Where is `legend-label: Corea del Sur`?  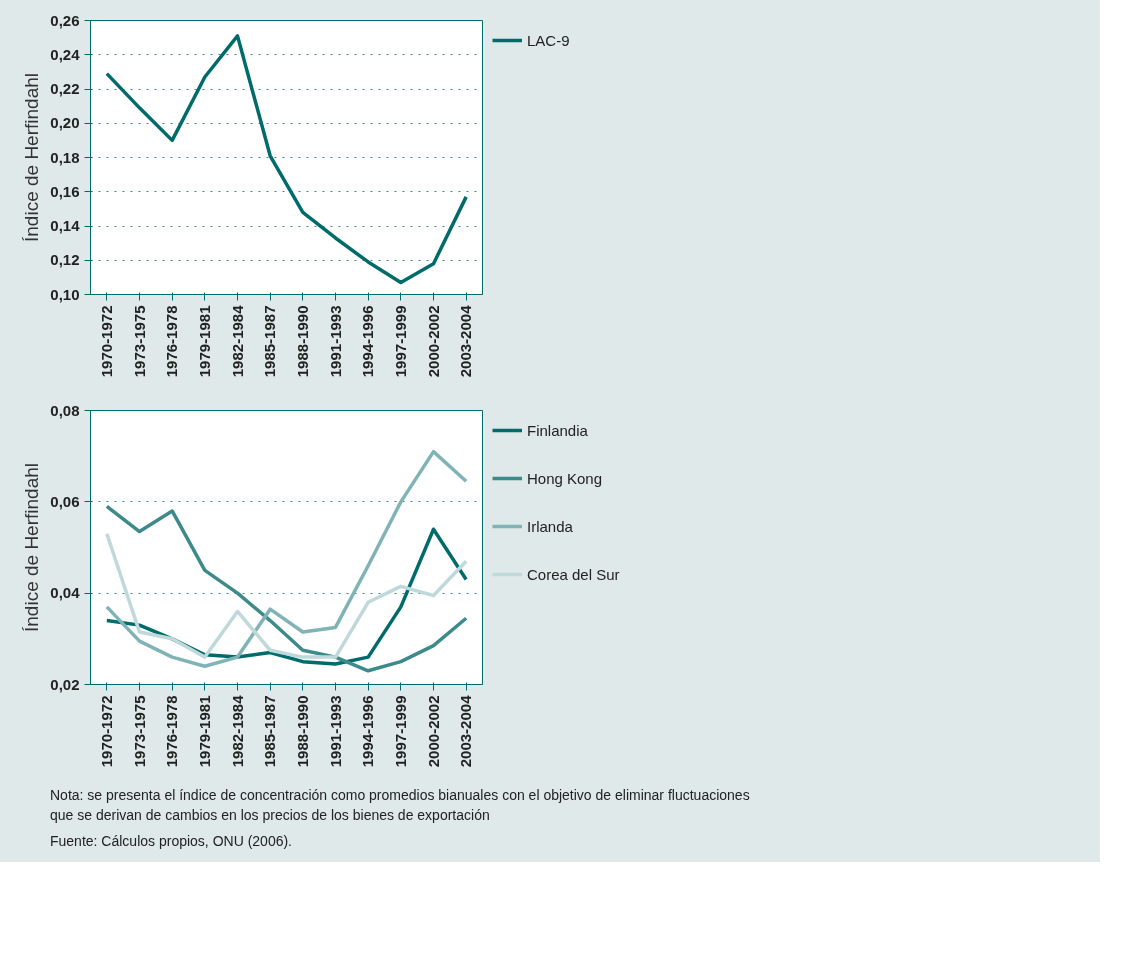
legend-label: Corea del Sur is located at coordinates (573, 574).